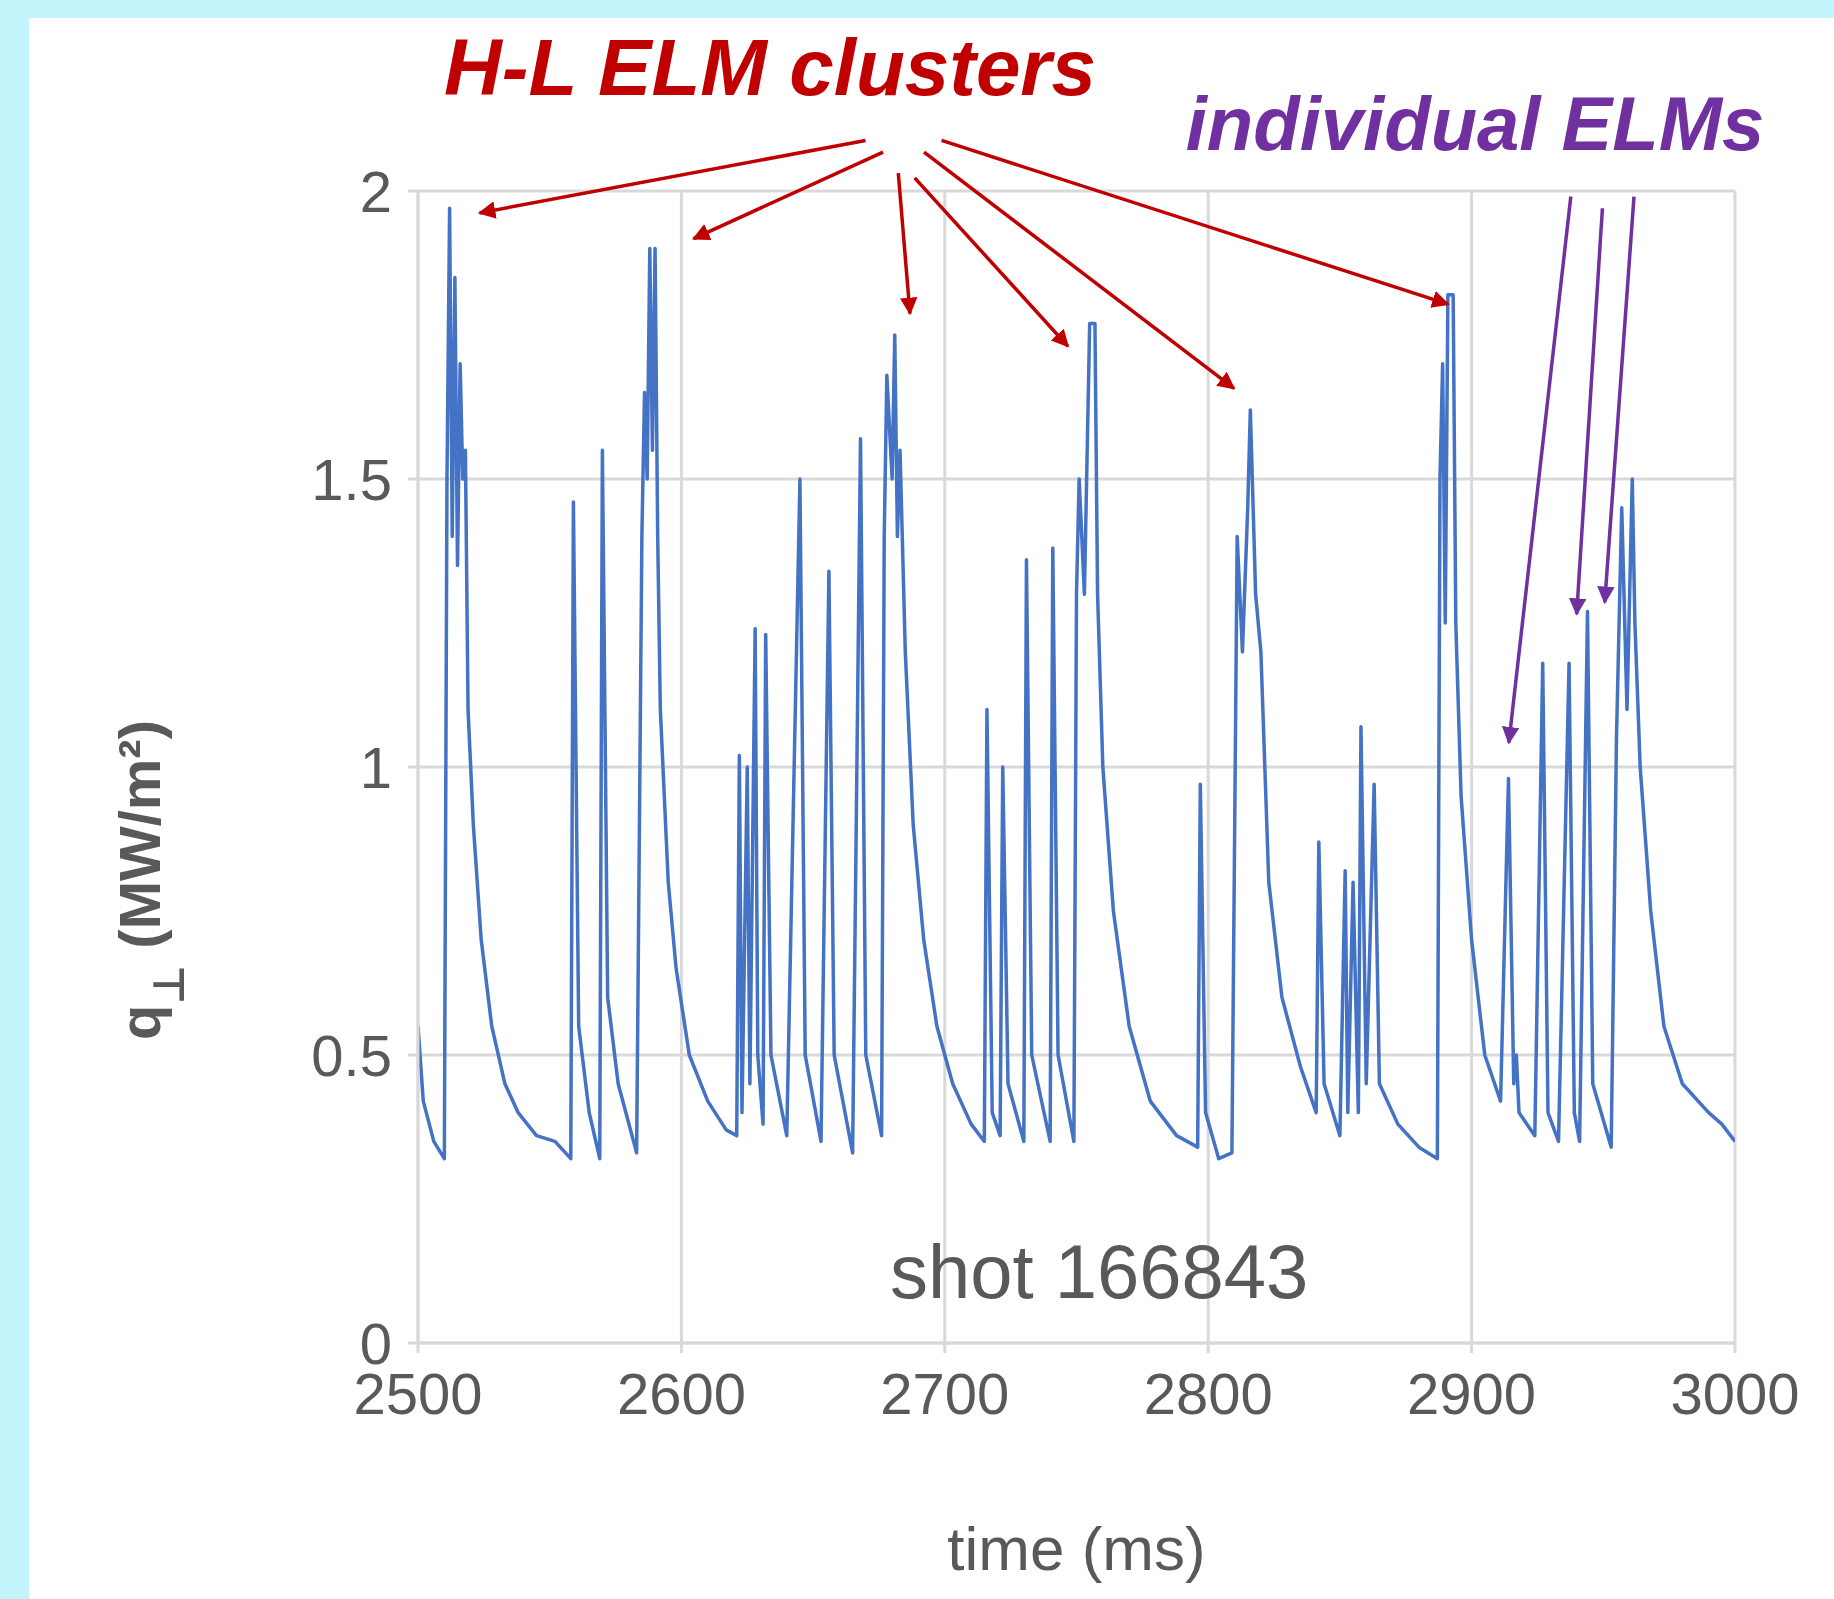 The height and width of the screenshot is (1599, 1834). What do you see at coordinates (351, 479) in the screenshot?
I see `y-tick-label: 1.5` at bounding box center [351, 479].